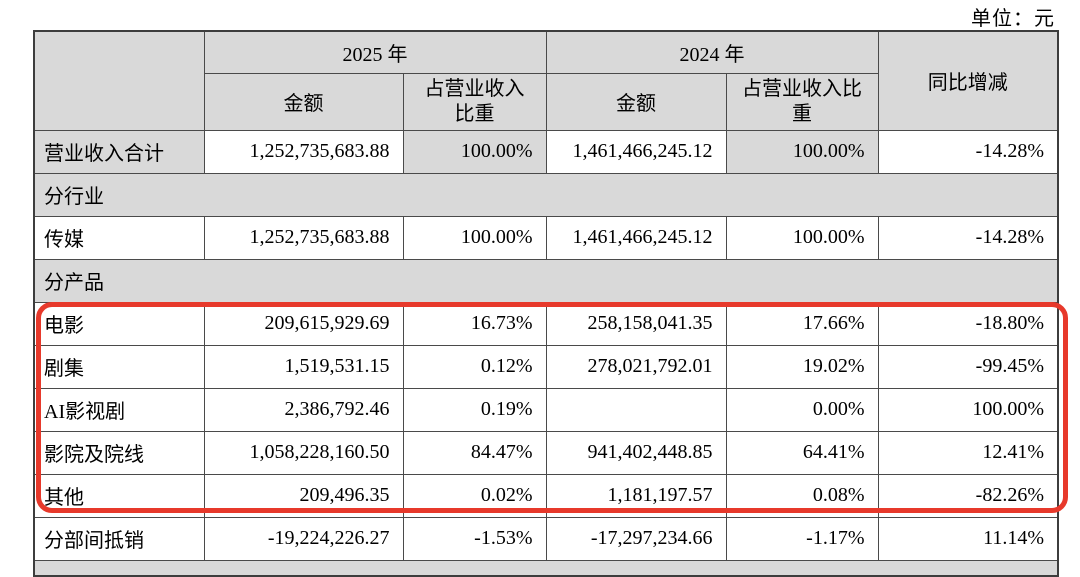  Describe the element at coordinates (474, 366) in the screenshot. I see `cell-pct-2025: 0.12%` at that location.